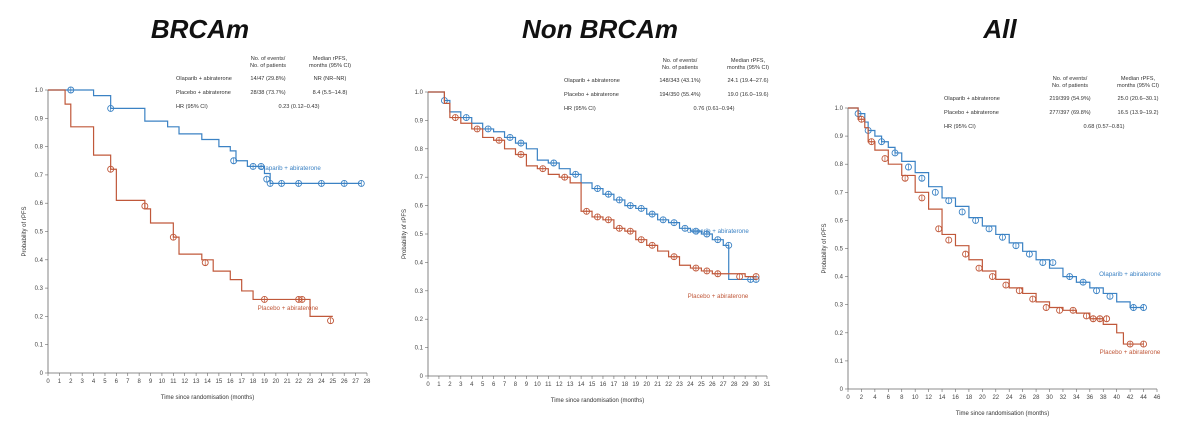 The width and height of the screenshot is (1200, 431). I want to click on y-tick-label: 0.5, so click(39, 233).